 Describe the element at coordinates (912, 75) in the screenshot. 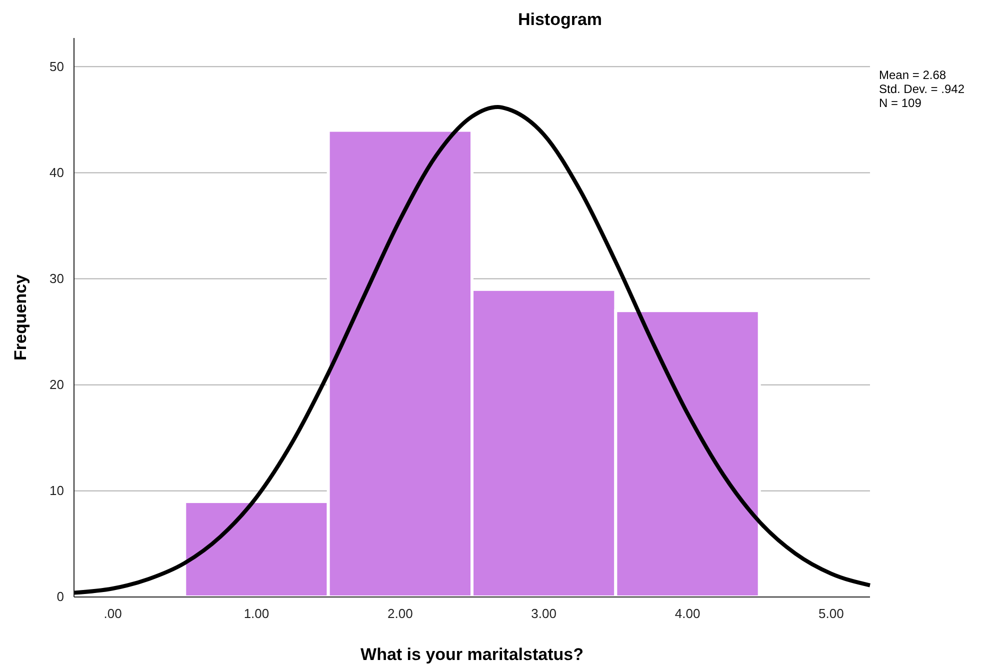

I see `text: Mean = 2.68` at that location.